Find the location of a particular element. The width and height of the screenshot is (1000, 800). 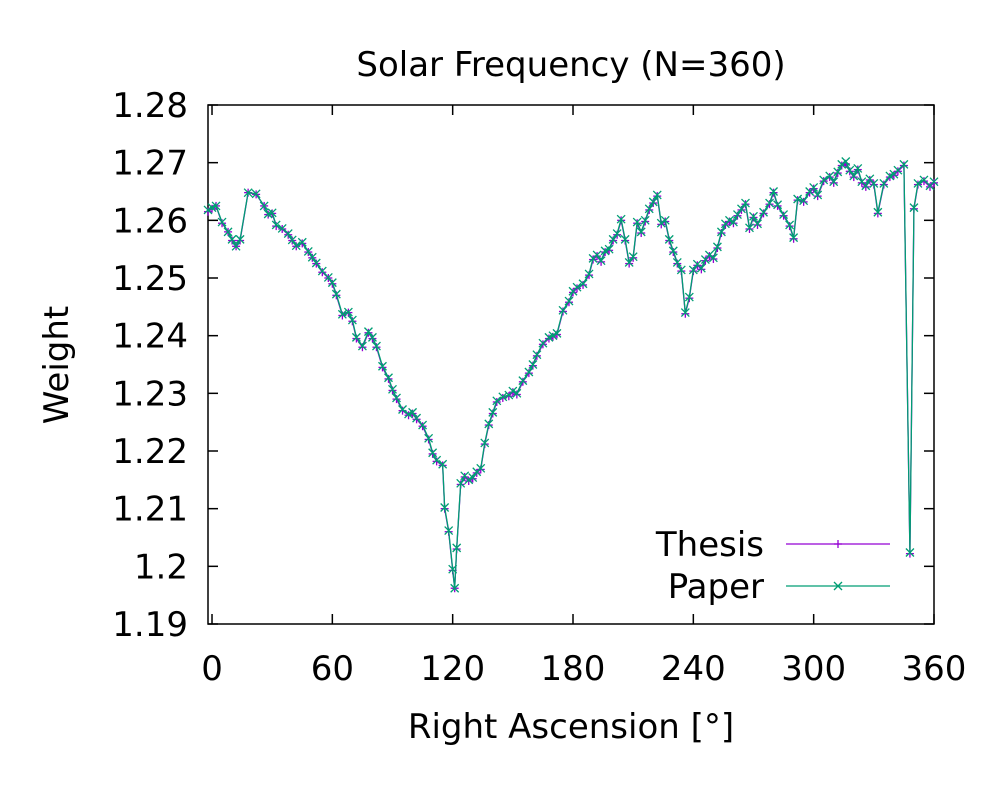

x-axis-label: Right Ascension [°] is located at coordinates (571, 727).